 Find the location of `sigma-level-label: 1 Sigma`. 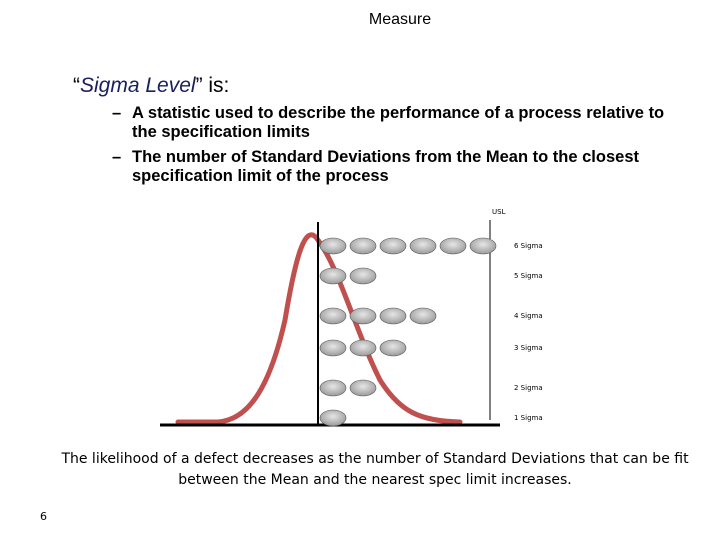

sigma-level-label: 1 Sigma is located at coordinates (528, 418).